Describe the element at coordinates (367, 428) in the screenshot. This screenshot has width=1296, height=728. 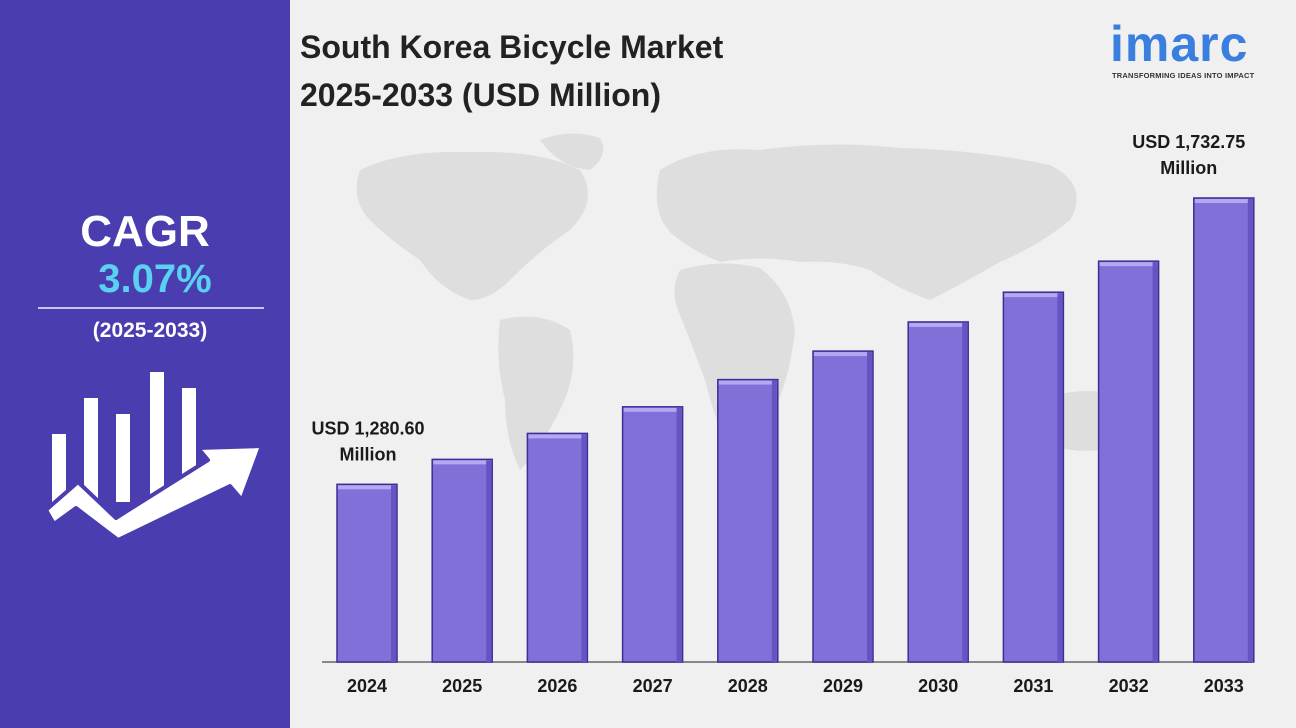
I see `value-callout-2024: USD 1,280.60` at that location.